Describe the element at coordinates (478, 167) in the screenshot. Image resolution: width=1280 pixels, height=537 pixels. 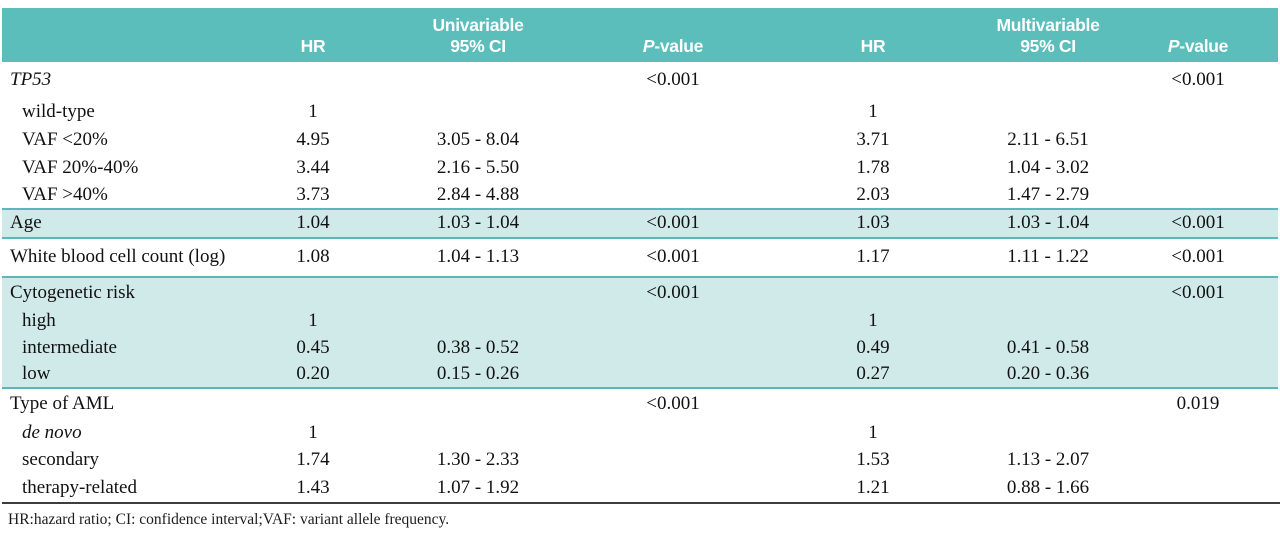
I see `cell-uni-ci: 2.16 - 5.50` at that location.